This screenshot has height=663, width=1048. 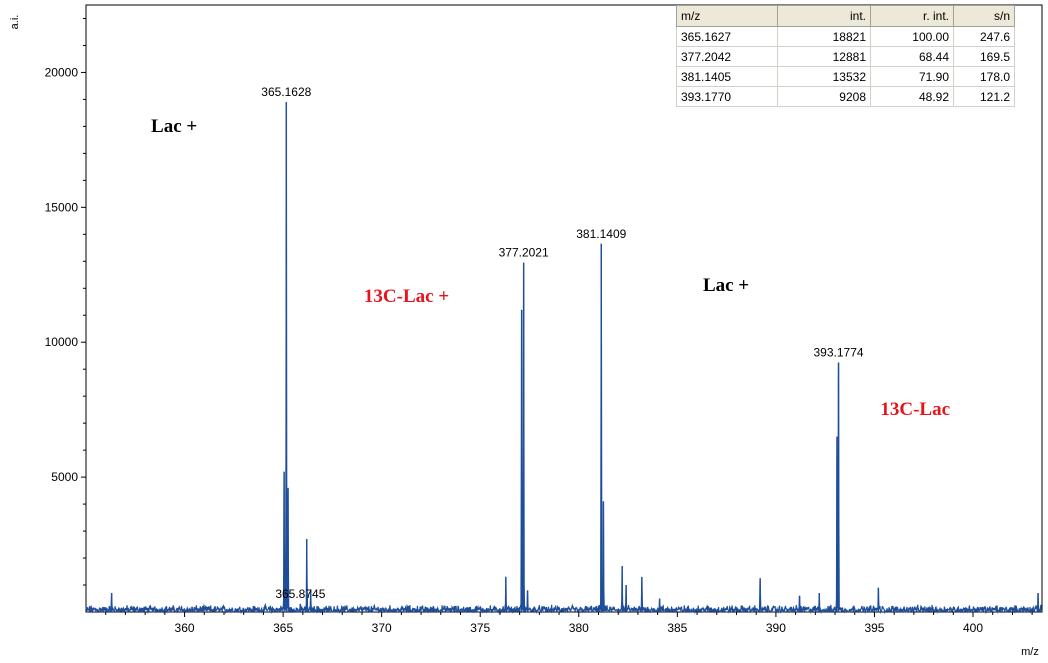 What do you see at coordinates (727, 96) in the screenshot?
I see `cell-mz: 393.1770` at bounding box center [727, 96].